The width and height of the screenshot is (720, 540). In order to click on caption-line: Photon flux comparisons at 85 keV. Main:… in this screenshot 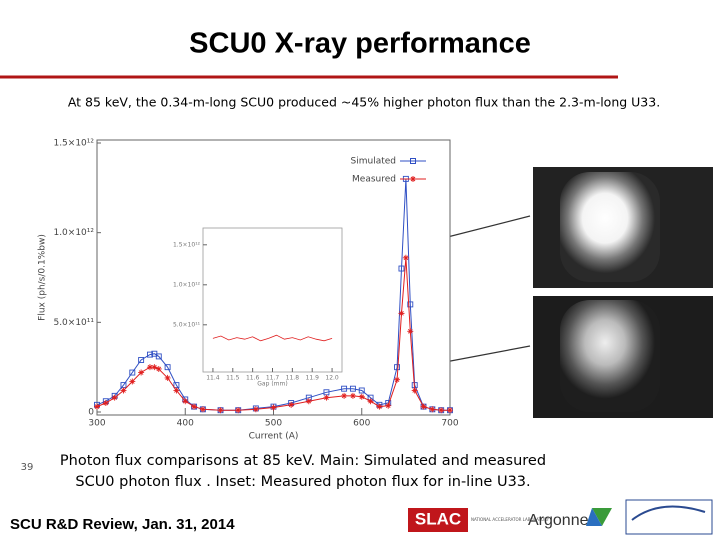, I will do `click(303, 461)`.